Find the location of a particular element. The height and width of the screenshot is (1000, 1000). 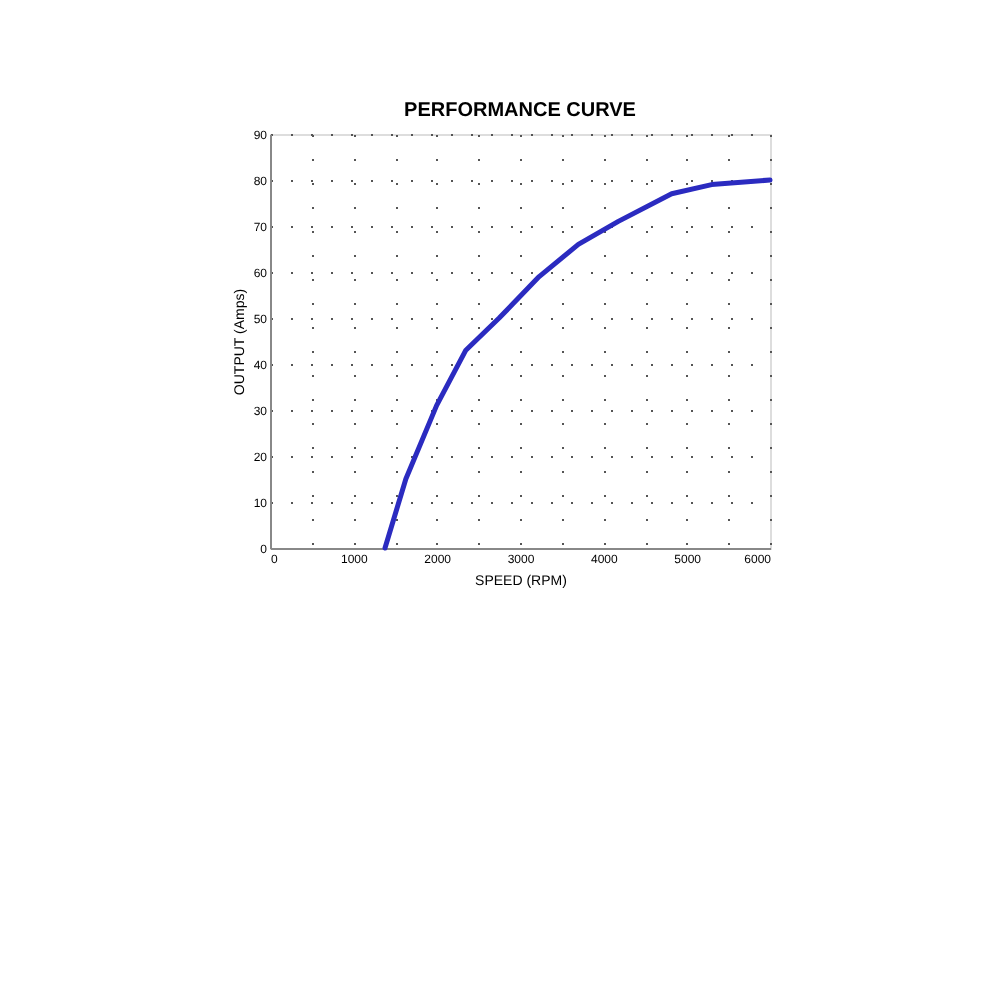

chart-title: PERFORMANCE CURVE is located at coordinates (520, 111).